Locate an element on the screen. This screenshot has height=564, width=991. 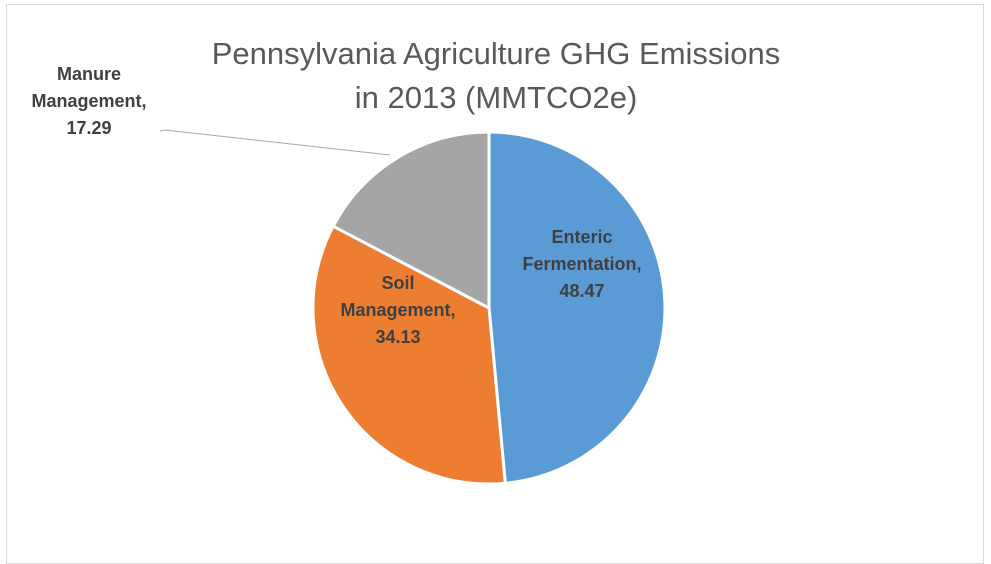
leader-line-manure-management is located at coordinates (275, 142).